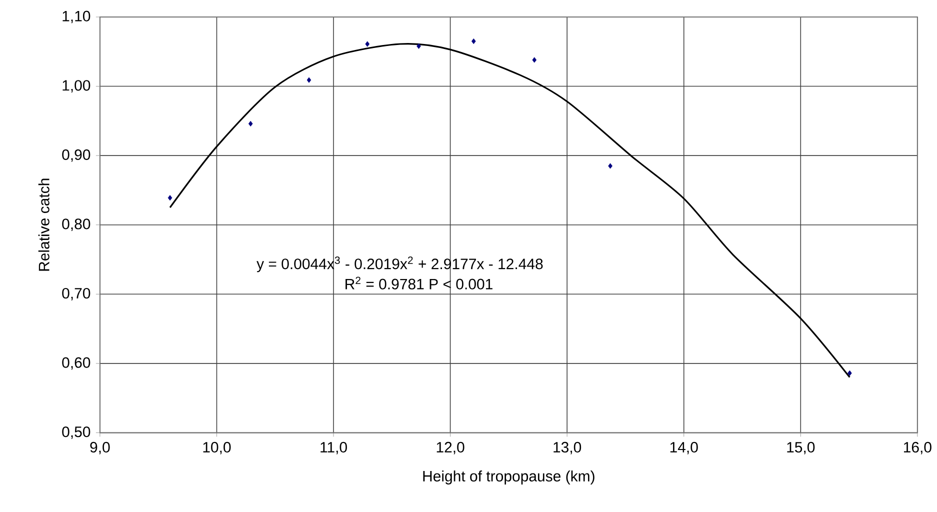  Describe the element at coordinates (801, 448) in the screenshot. I see `x-tick-label: 15,0` at that location.